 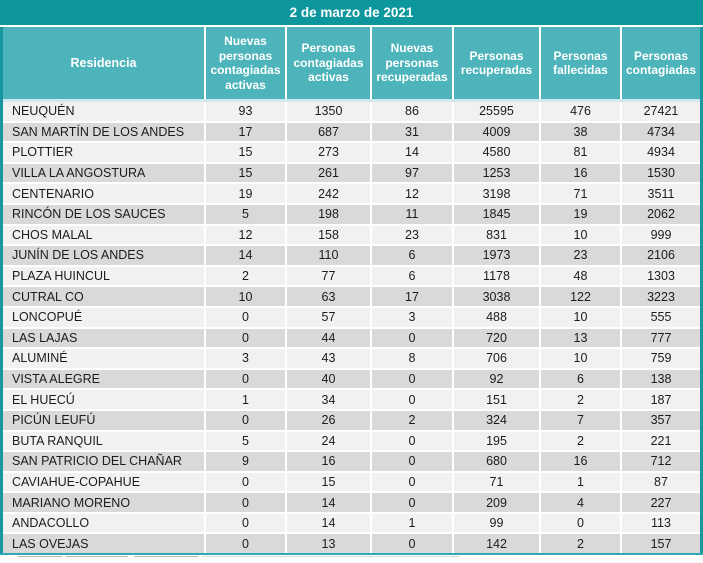 I want to click on table-row: PLAZA HUINCUL 2 77 6 1178 48 1303, so click(x=351, y=276).